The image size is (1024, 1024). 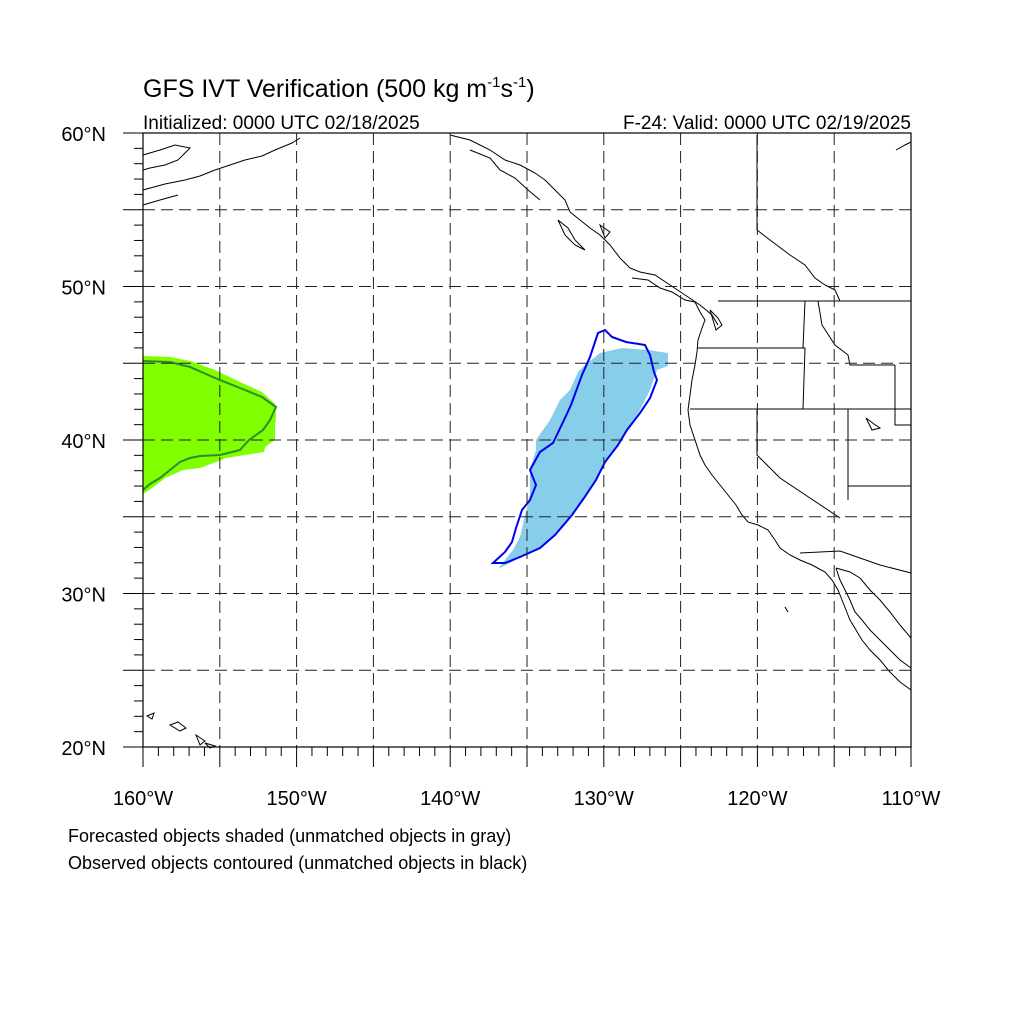 What do you see at coordinates (450, 799) in the screenshot?
I see `lon-label: 140°W` at bounding box center [450, 799].